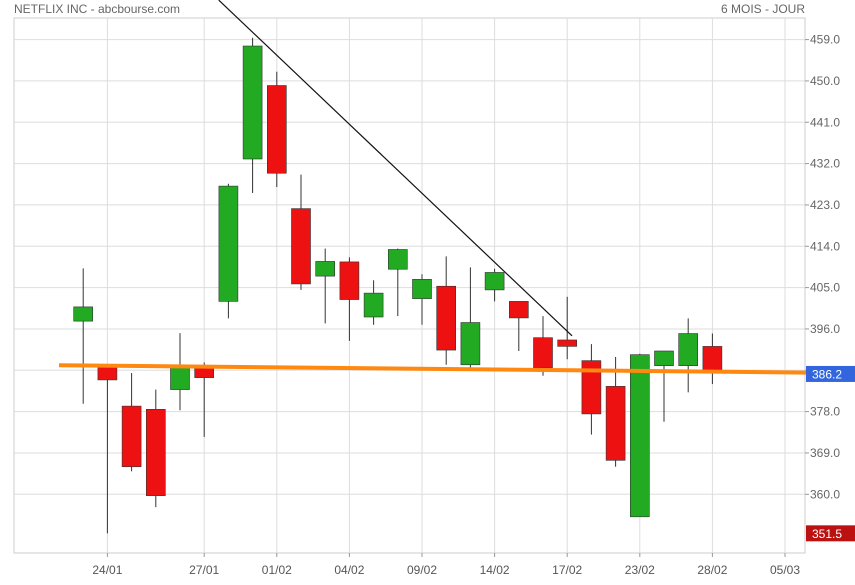  What do you see at coordinates (827, 374) in the screenshot?
I see `current-value-label: 386.2` at bounding box center [827, 374].